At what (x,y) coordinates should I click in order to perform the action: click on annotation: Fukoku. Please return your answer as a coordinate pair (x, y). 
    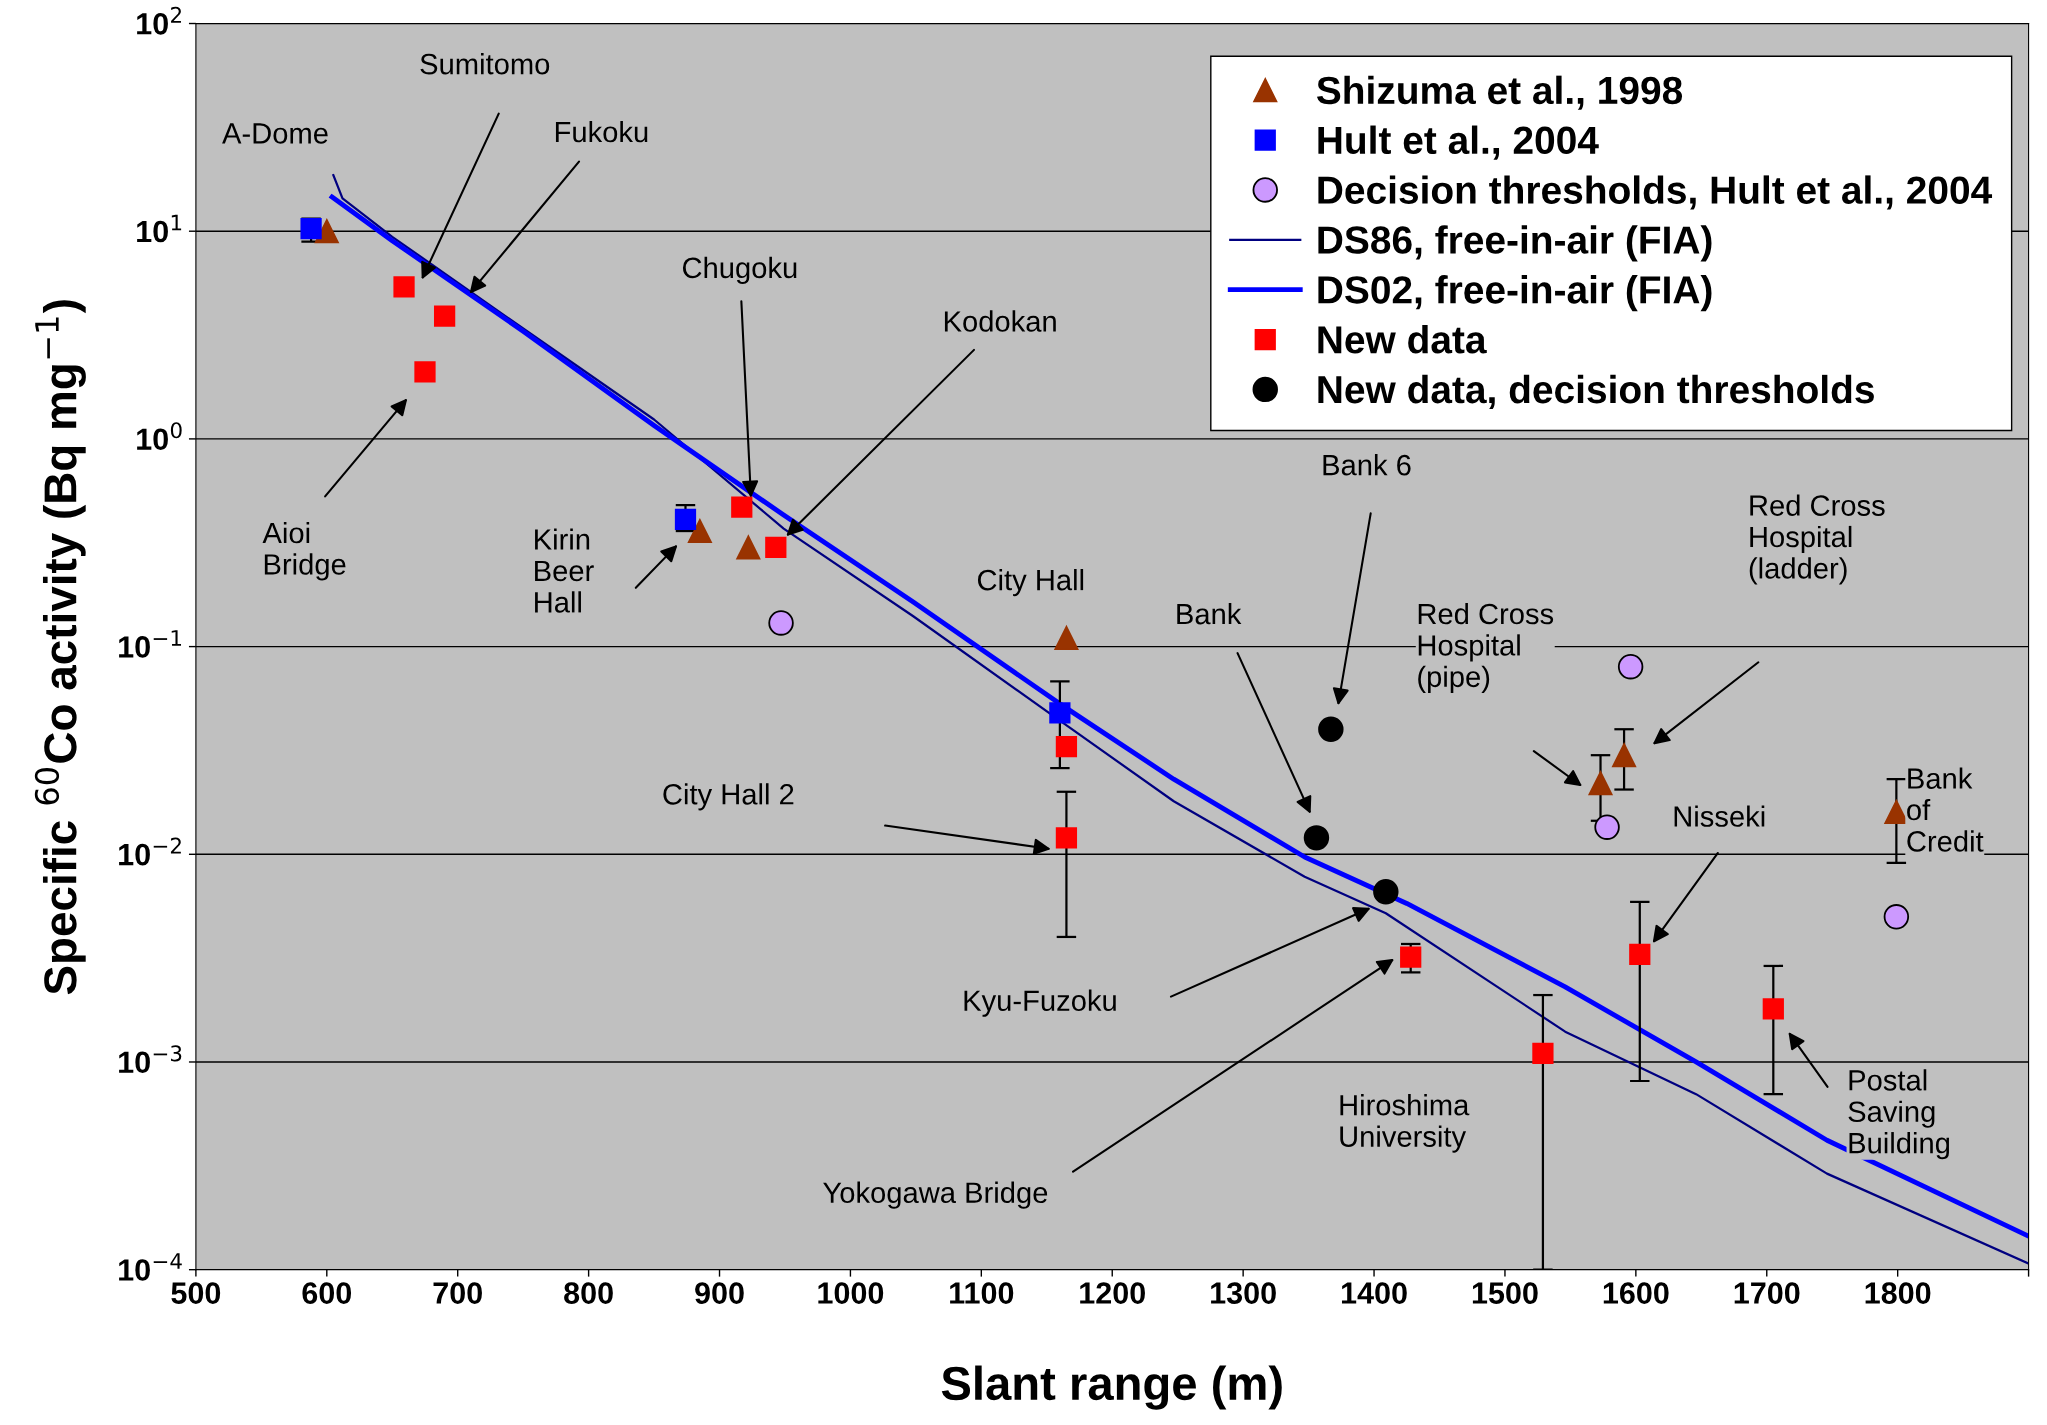
    Looking at the image, I should click on (601, 131).